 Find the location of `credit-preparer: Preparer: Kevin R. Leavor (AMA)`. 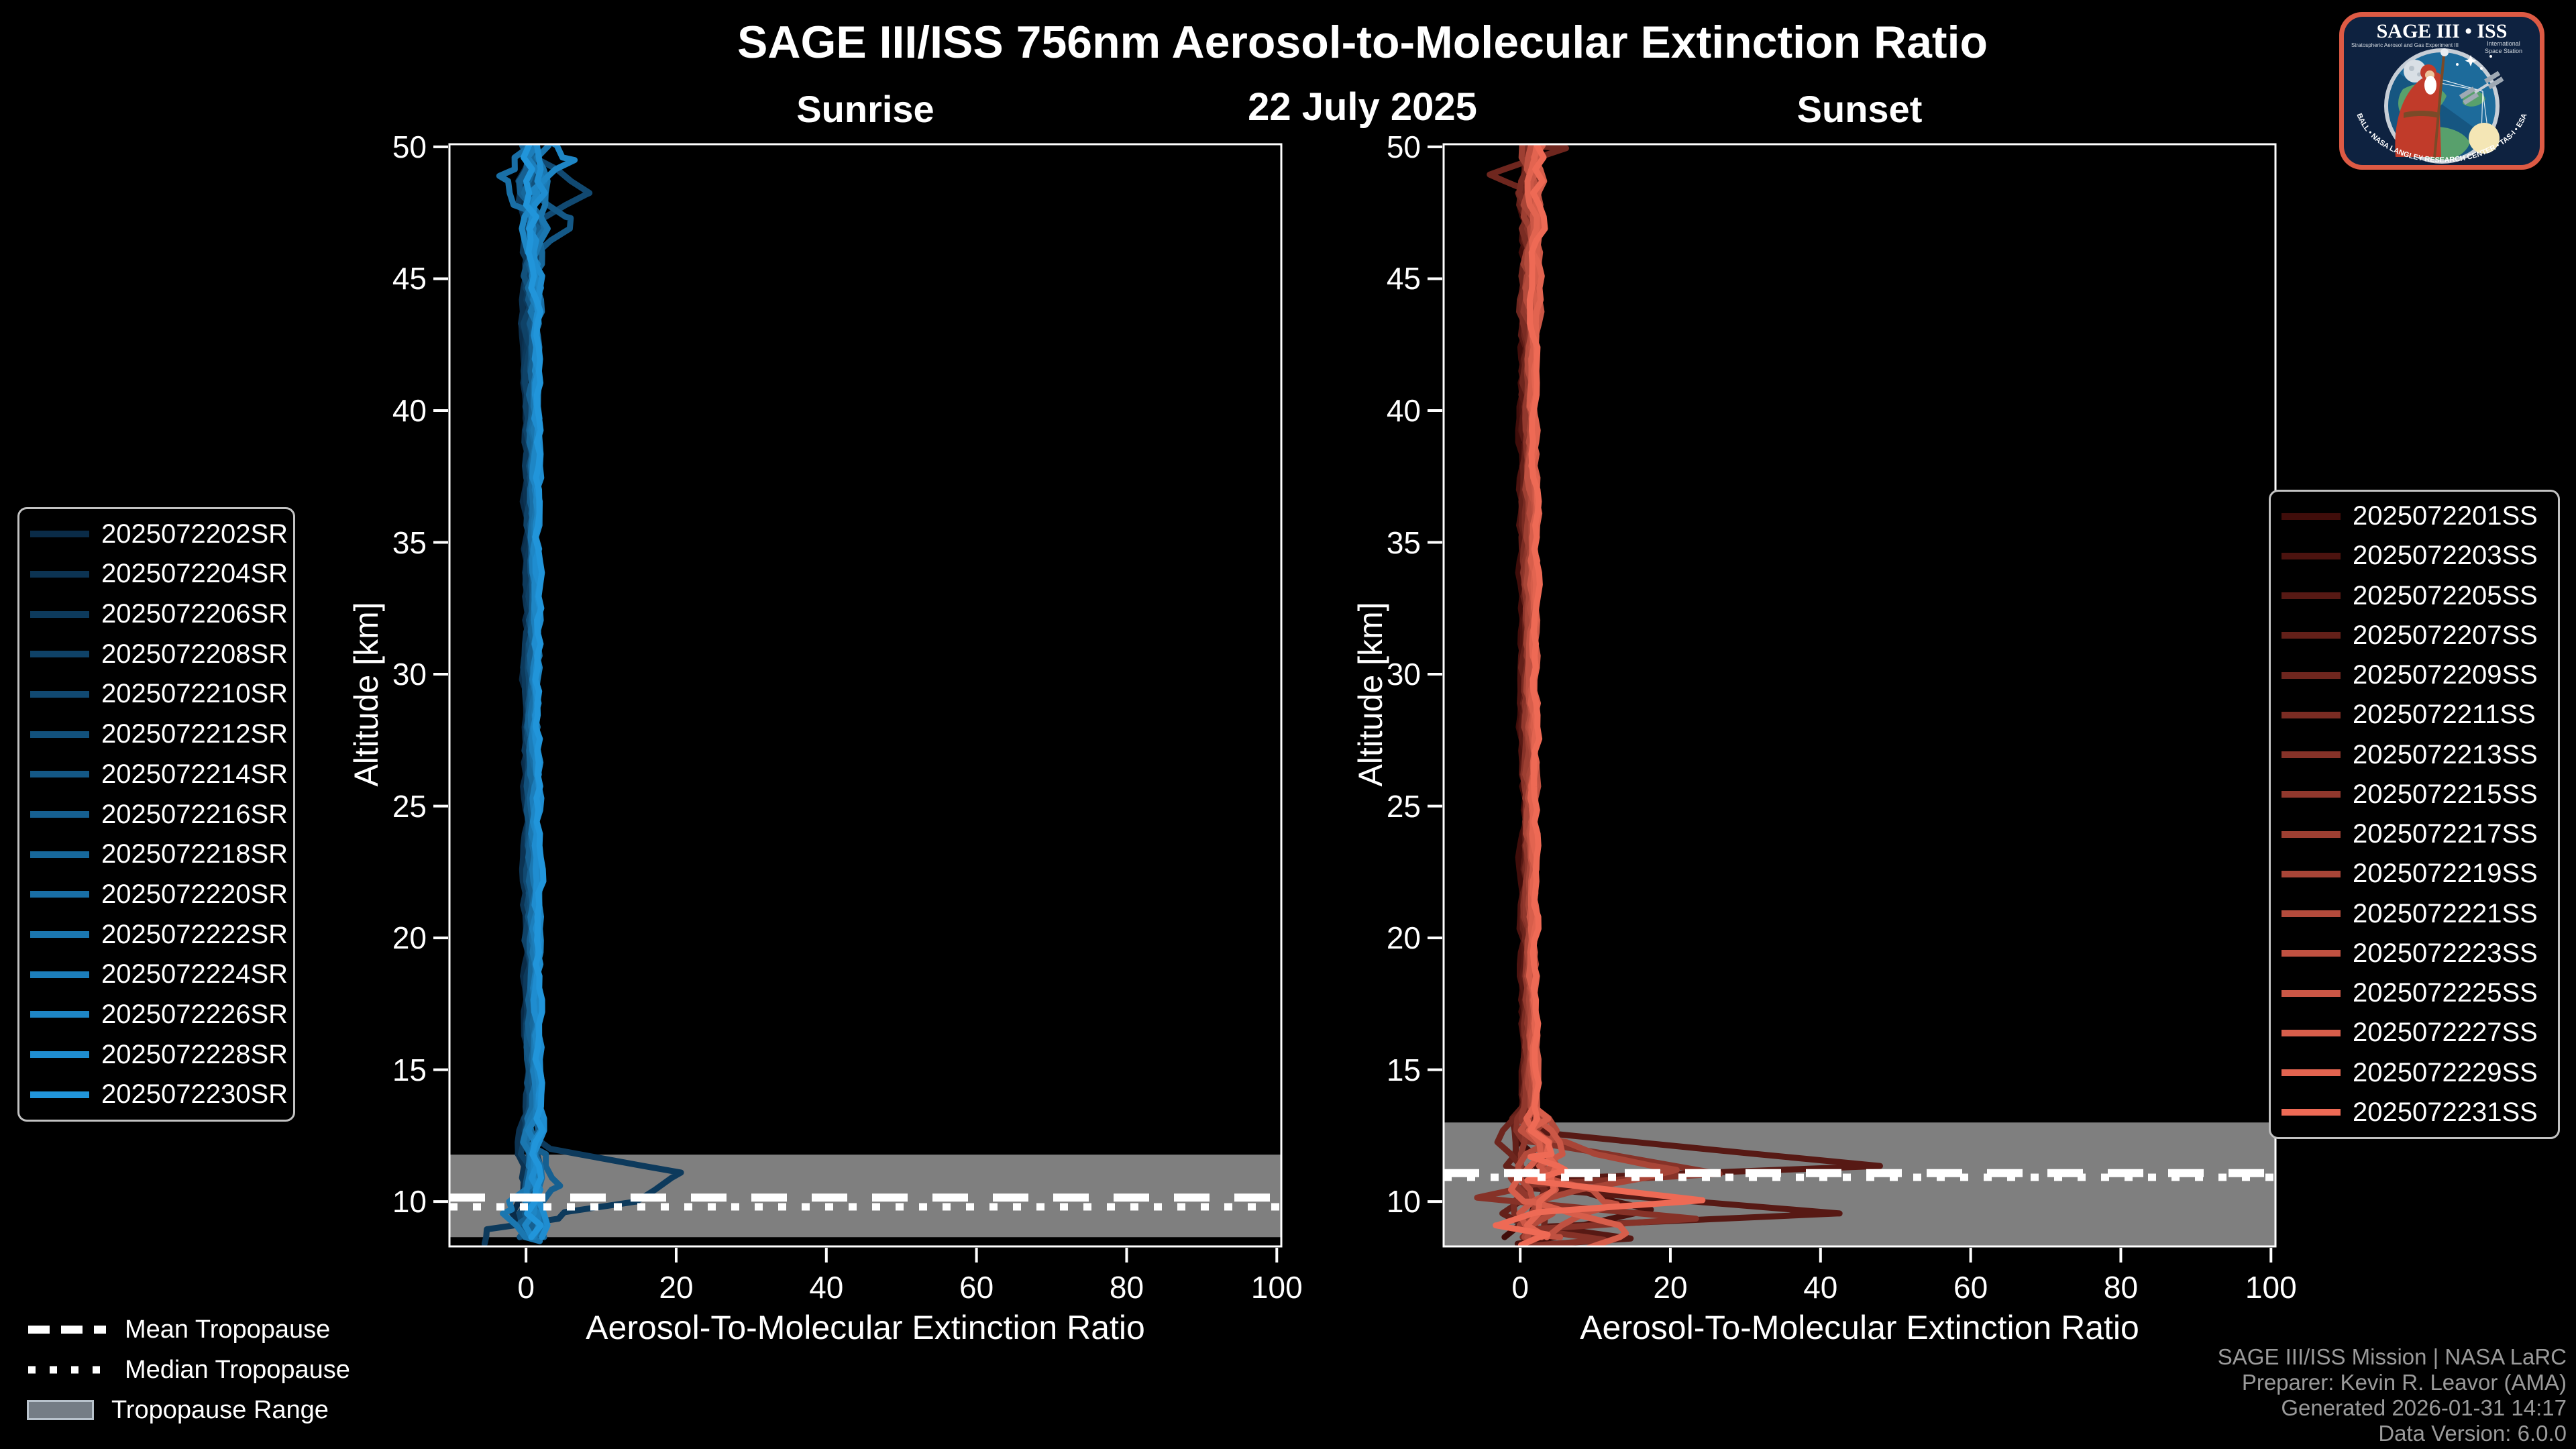

credit-preparer: Preparer: Kevin R. Leavor (AMA) is located at coordinates (2404, 1382).